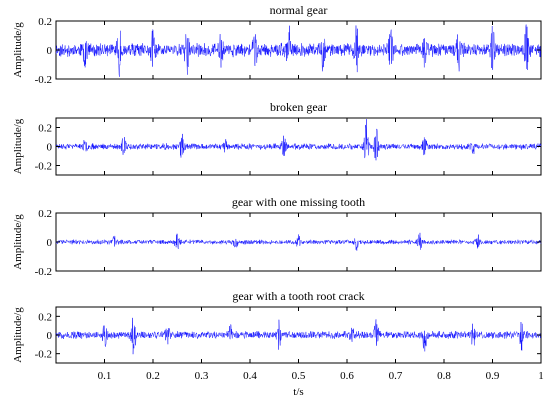 Image resolution: width=550 pixels, height=402 pixels. What do you see at coordinates (202, 376) in the screenshot?
I see `x-tick-label: 0.3` at bounding box center [202, 376].